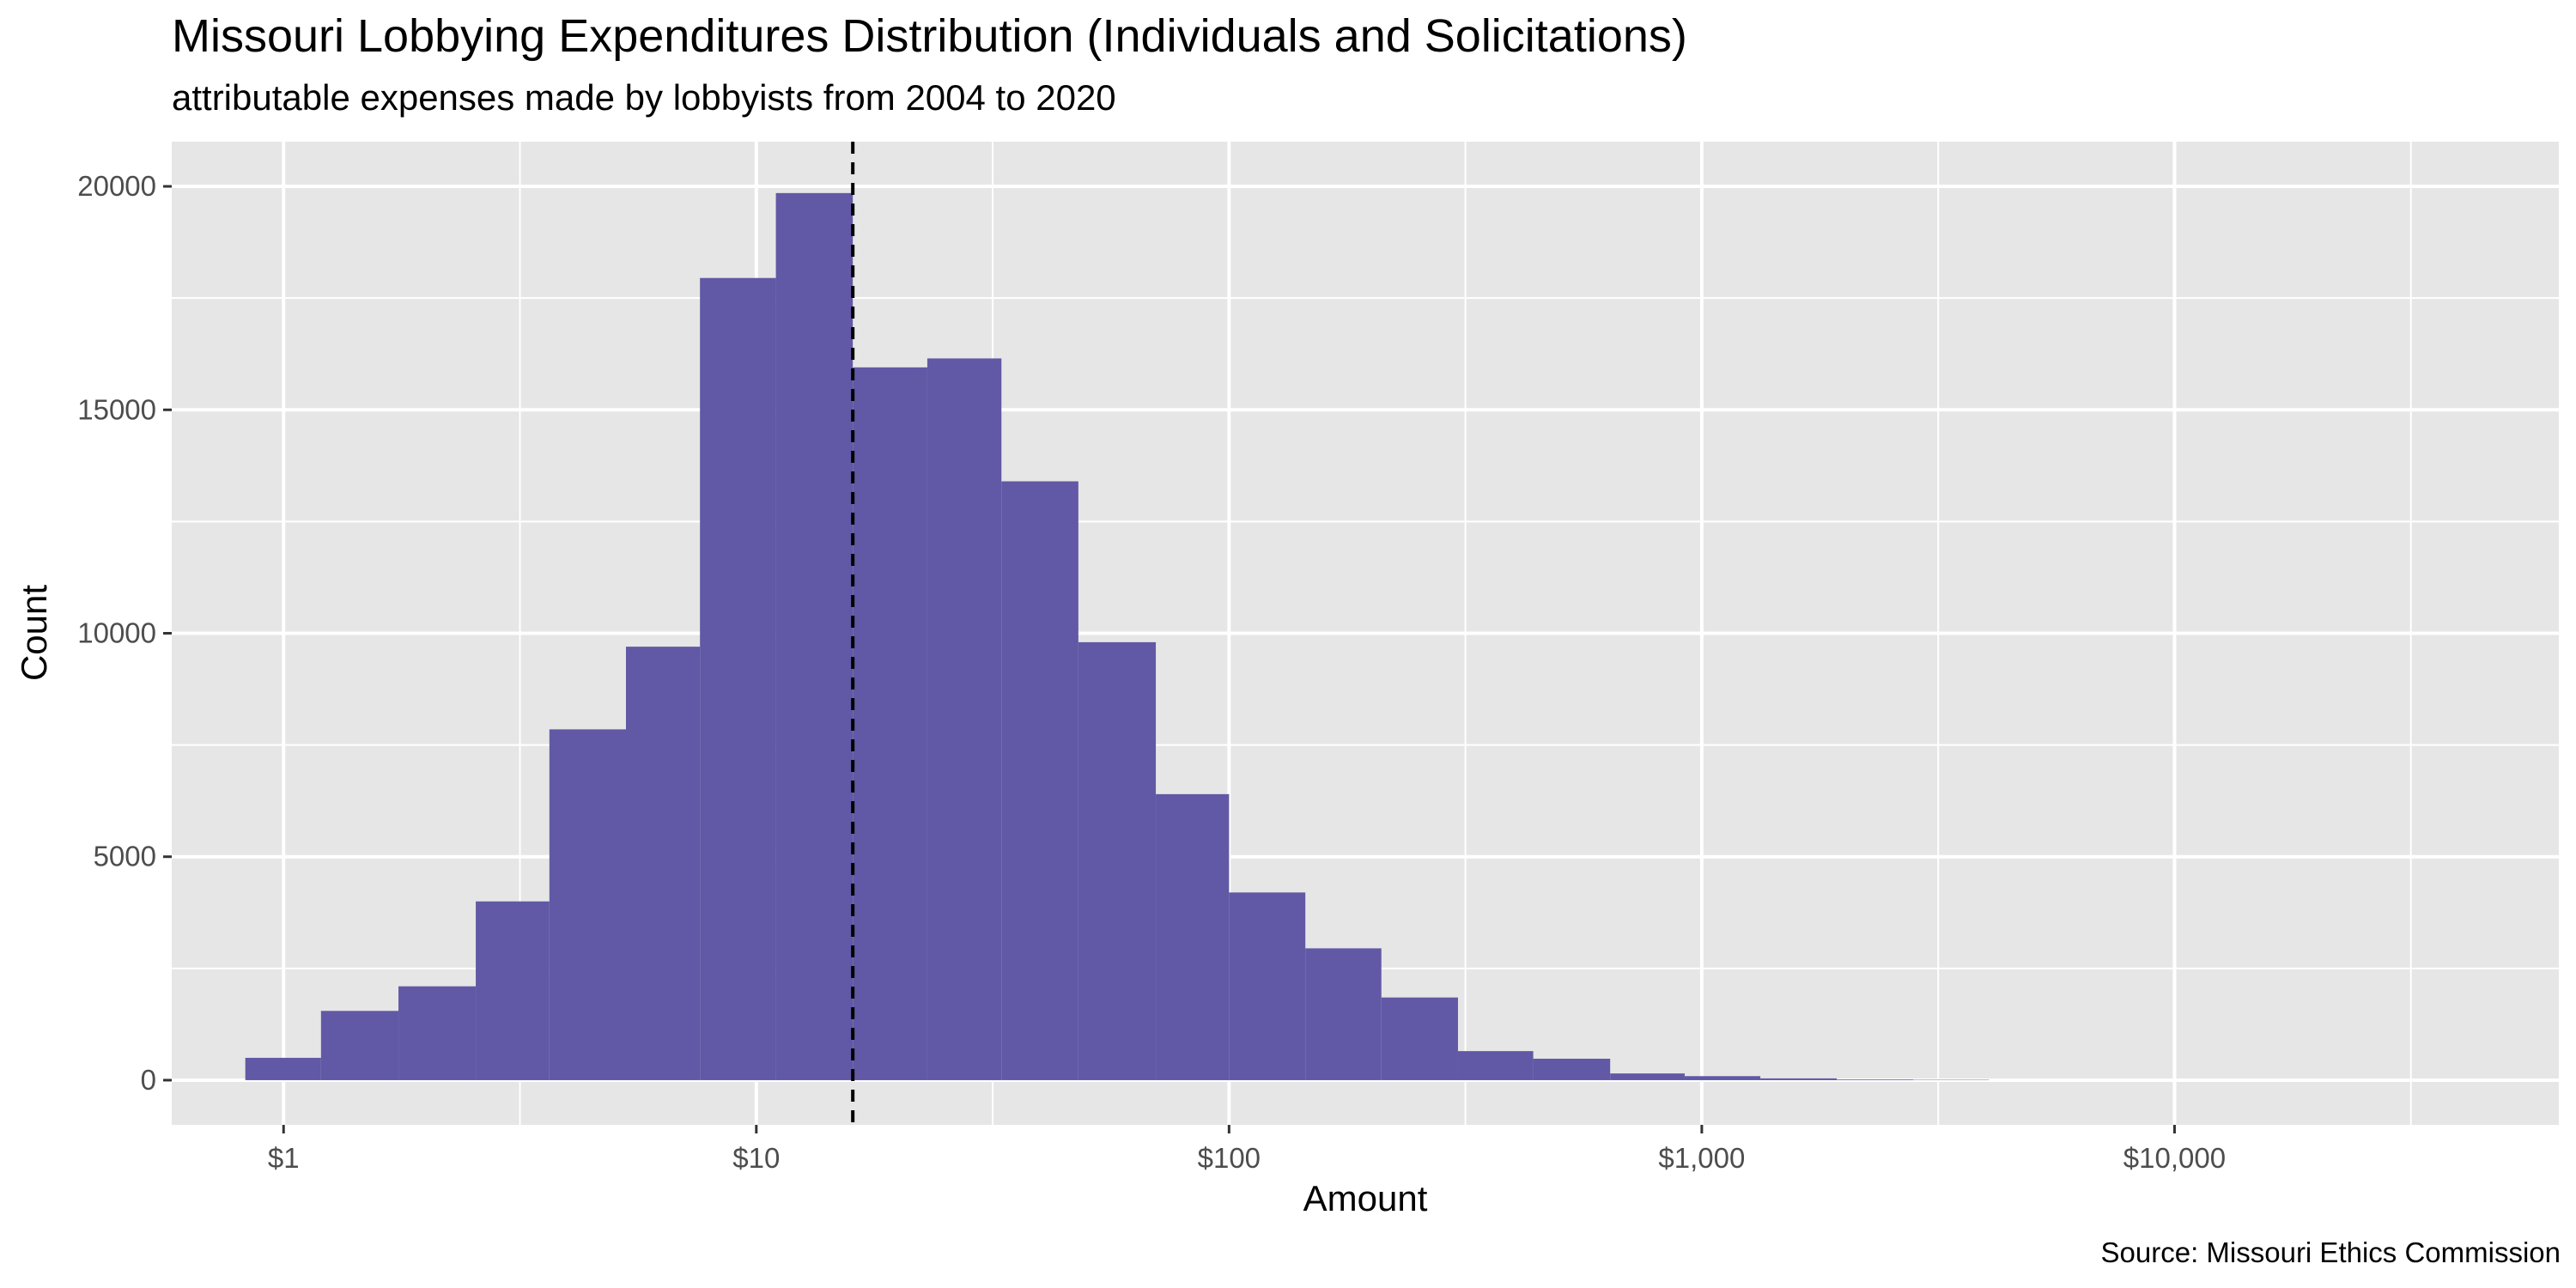 Image resolution: width=2576 pixels, height=1288 pixels. Describe the element at coordinates (1701, 1158) in the screenshot. I see `x-tick-label: $1,000` at that location.